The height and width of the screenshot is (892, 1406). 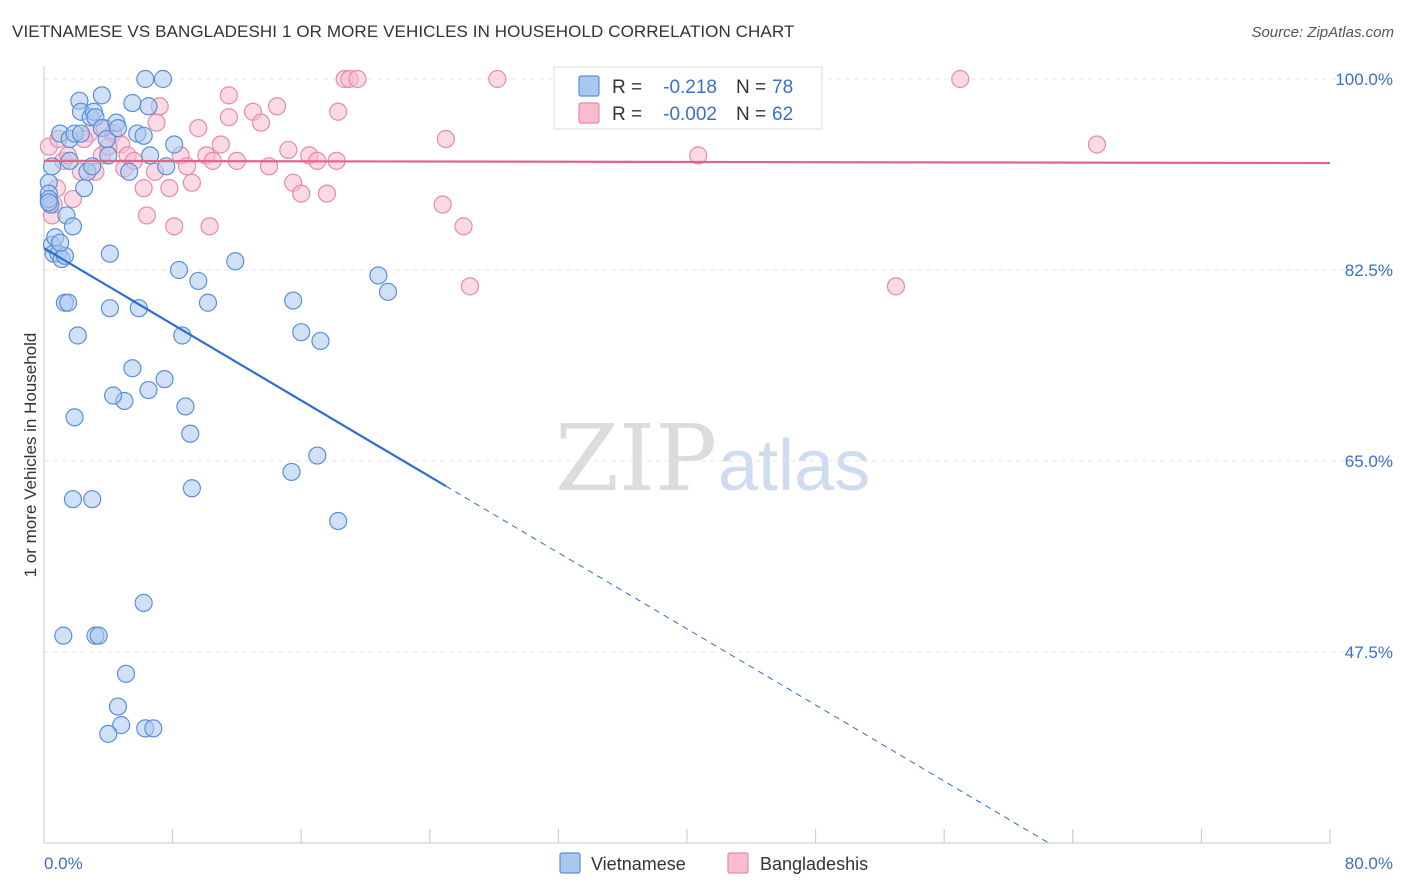 What do you see at coordinates (1369, 863) in the screenshot?
I see `x-tick-label-max: 80.0%` at bounding box center [1369, 863].